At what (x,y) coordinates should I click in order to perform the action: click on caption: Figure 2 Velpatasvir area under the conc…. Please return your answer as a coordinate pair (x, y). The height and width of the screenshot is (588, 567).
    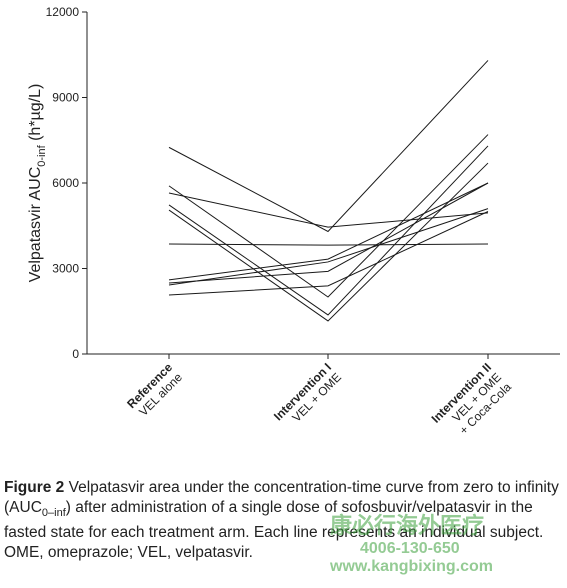
    Looking at the image, I should click on (284, 520).